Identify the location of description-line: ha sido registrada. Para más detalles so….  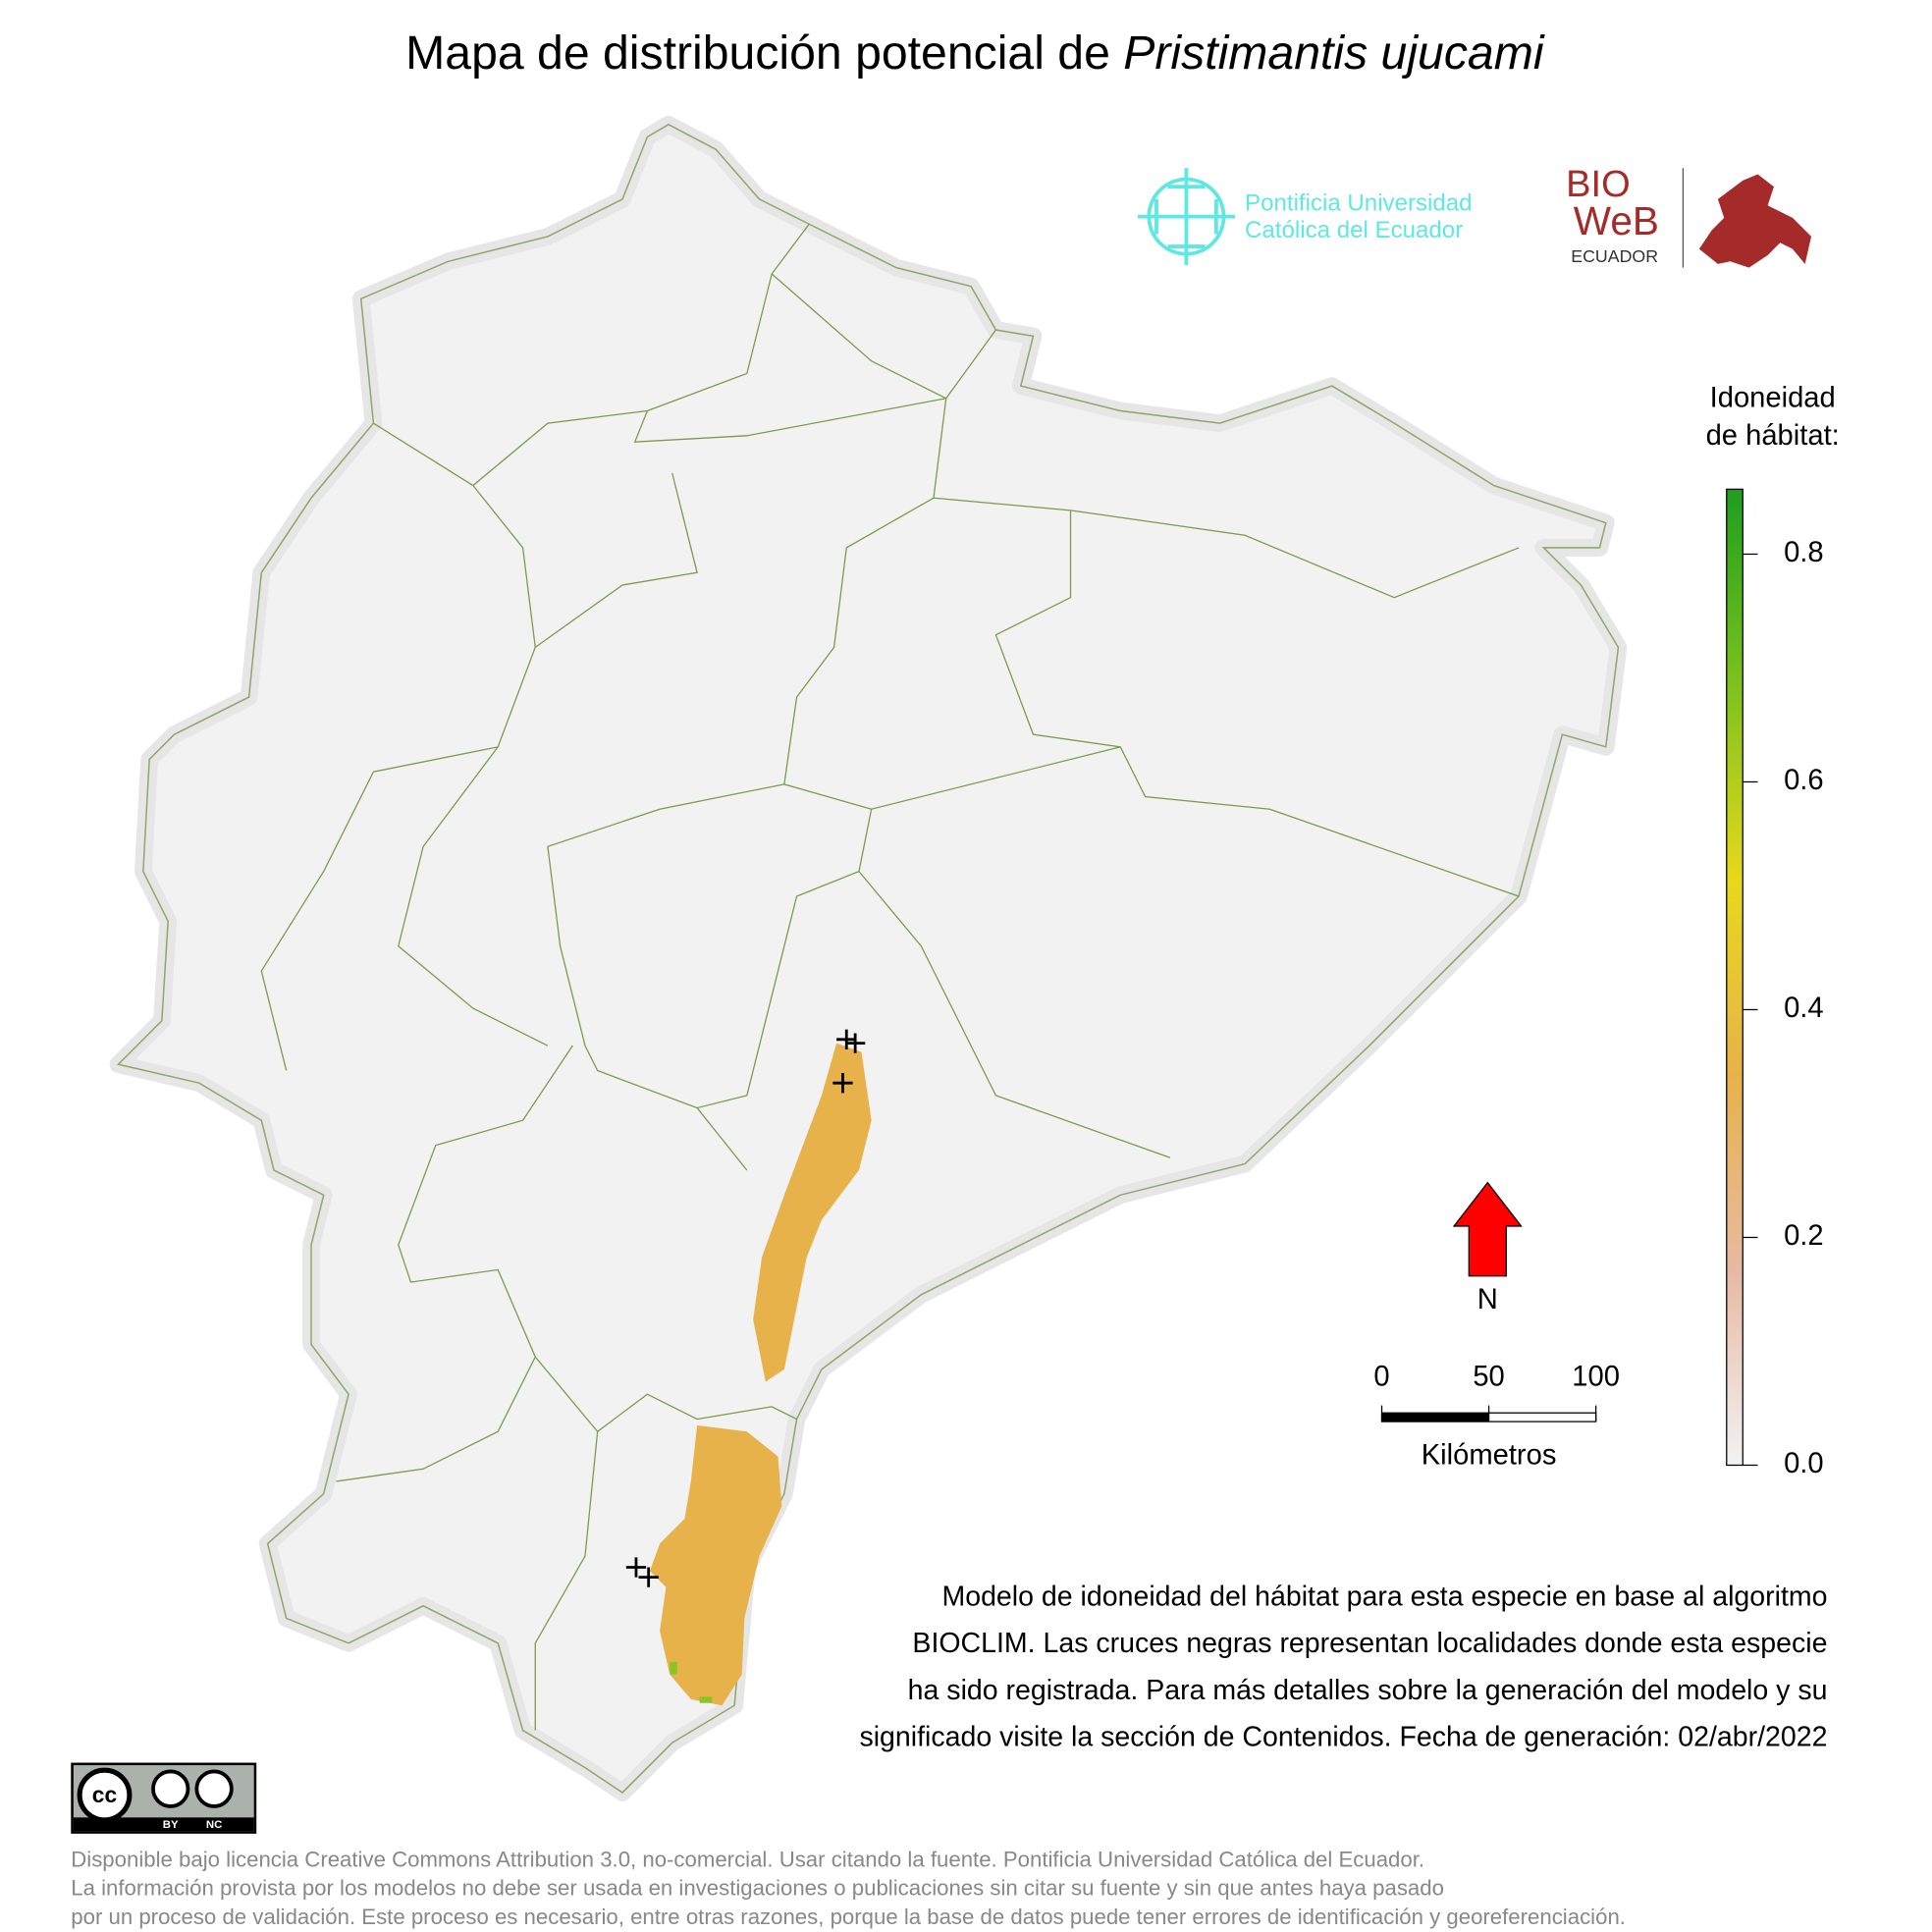
(1368, 1690).